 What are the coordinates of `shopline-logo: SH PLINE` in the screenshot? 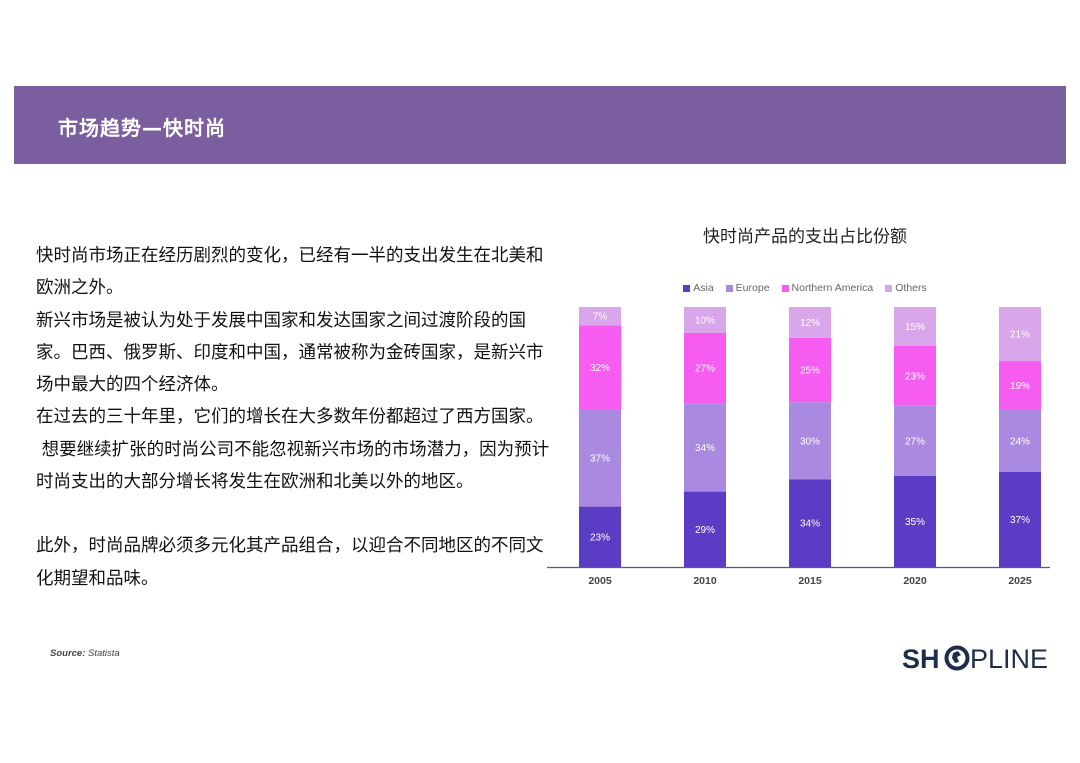 It's located at (975, 659).